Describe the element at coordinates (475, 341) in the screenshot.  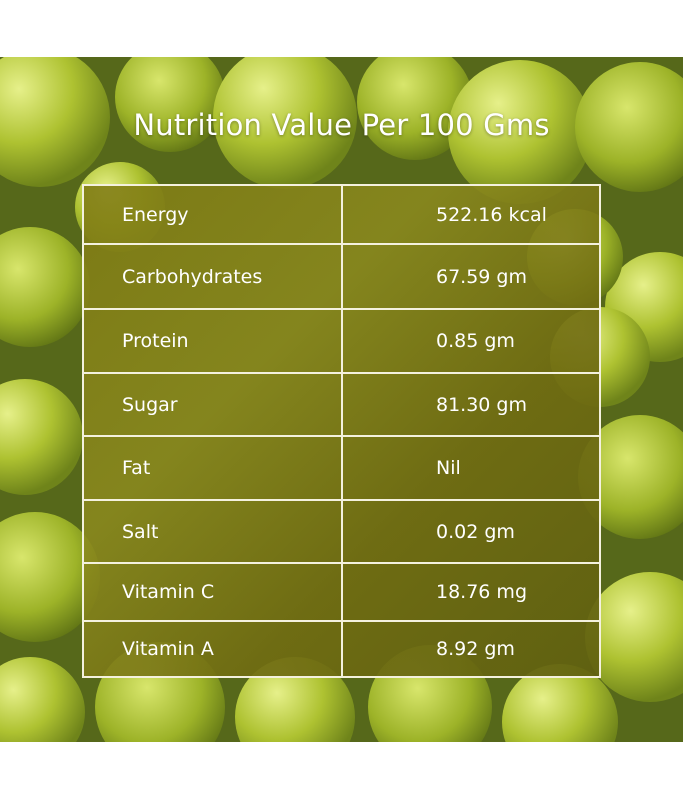
I see `nutrient-value: 0.85 gm` at that location.